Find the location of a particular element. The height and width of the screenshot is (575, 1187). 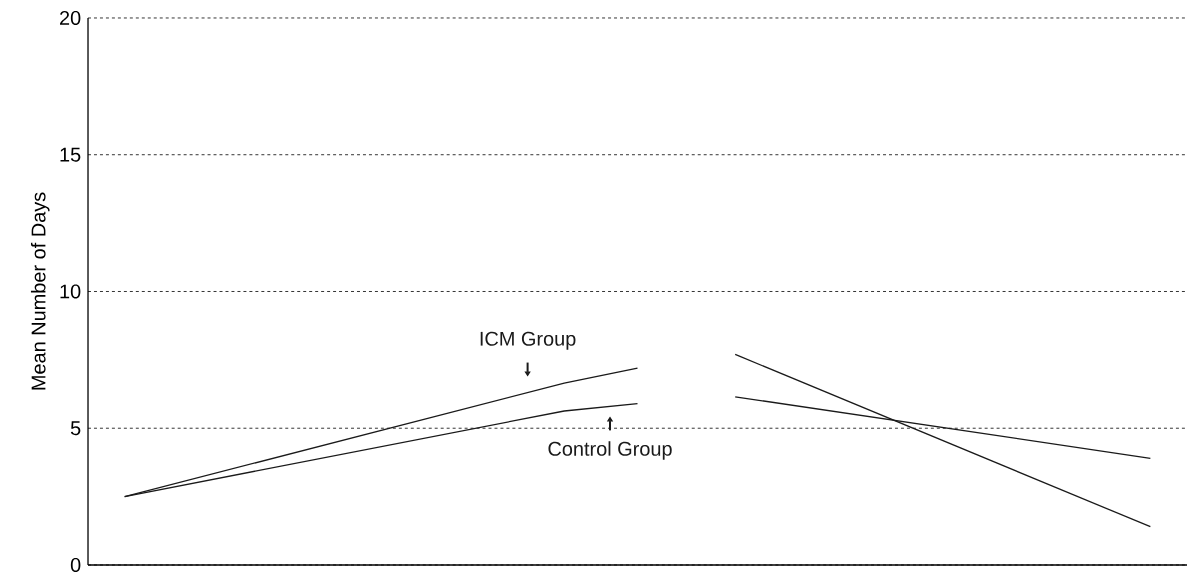

y-tick-label: 20 is located at coordinates (70, 18).